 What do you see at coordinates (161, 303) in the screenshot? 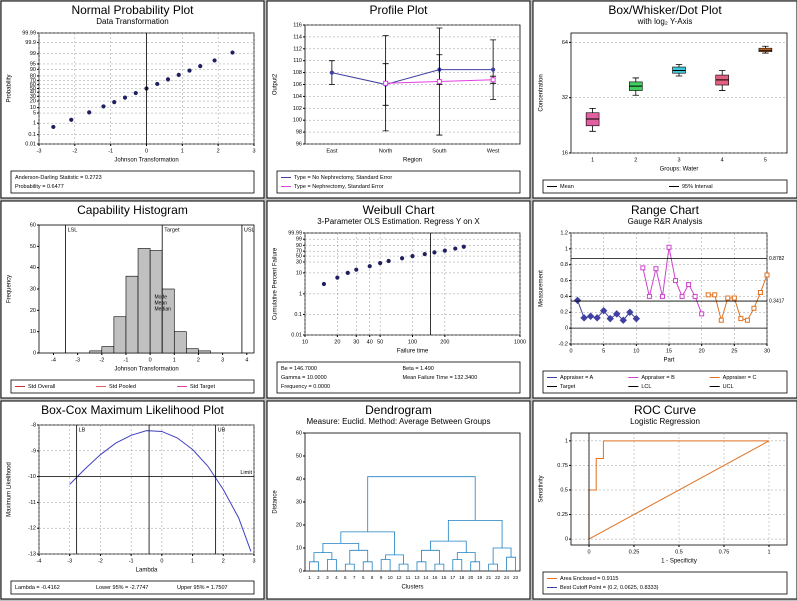
I see `annotation: Mean` at bounding box center [161, 303].